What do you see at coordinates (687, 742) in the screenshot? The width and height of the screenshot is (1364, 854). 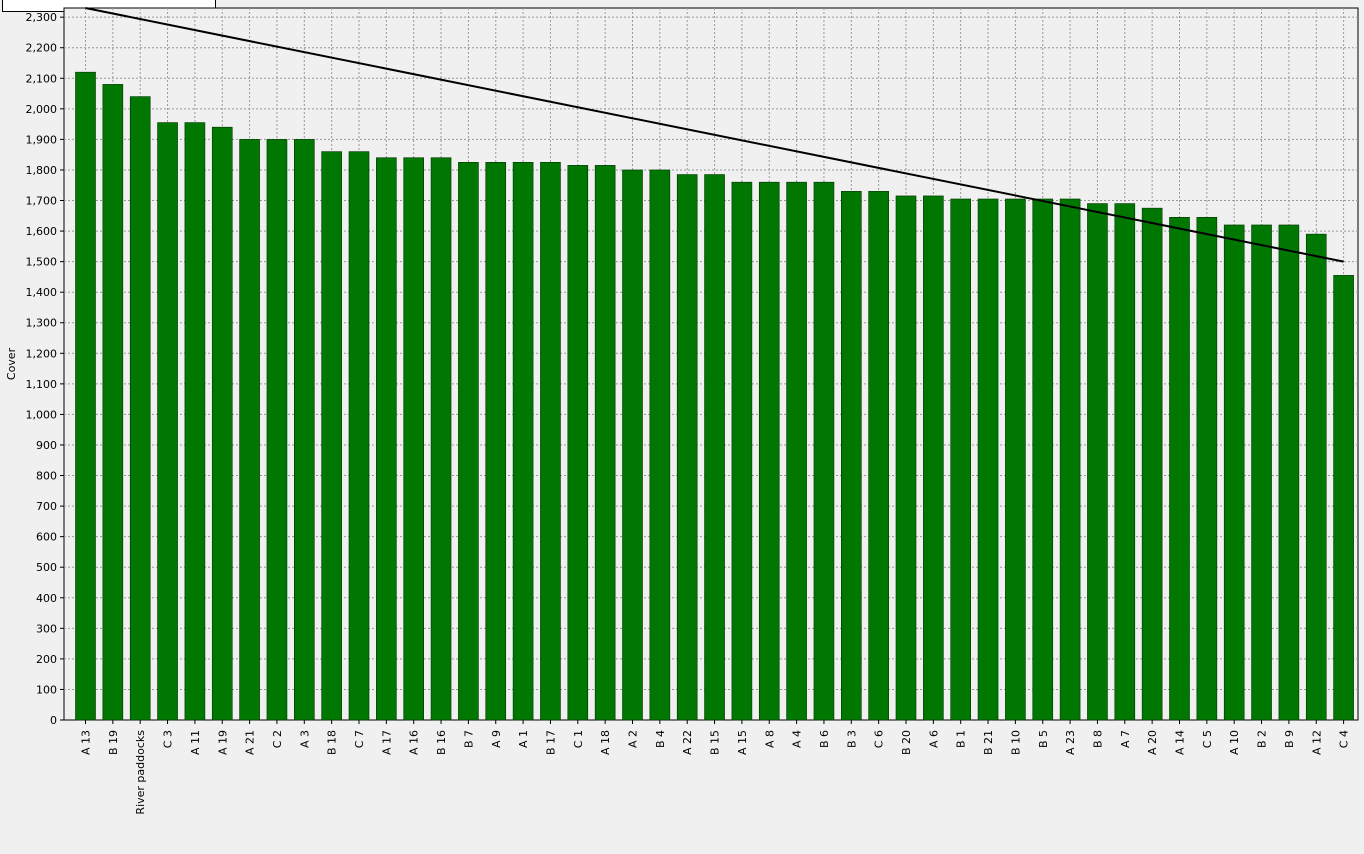 I see `x-tick-label: A 22` at bounding box center [687, 742].